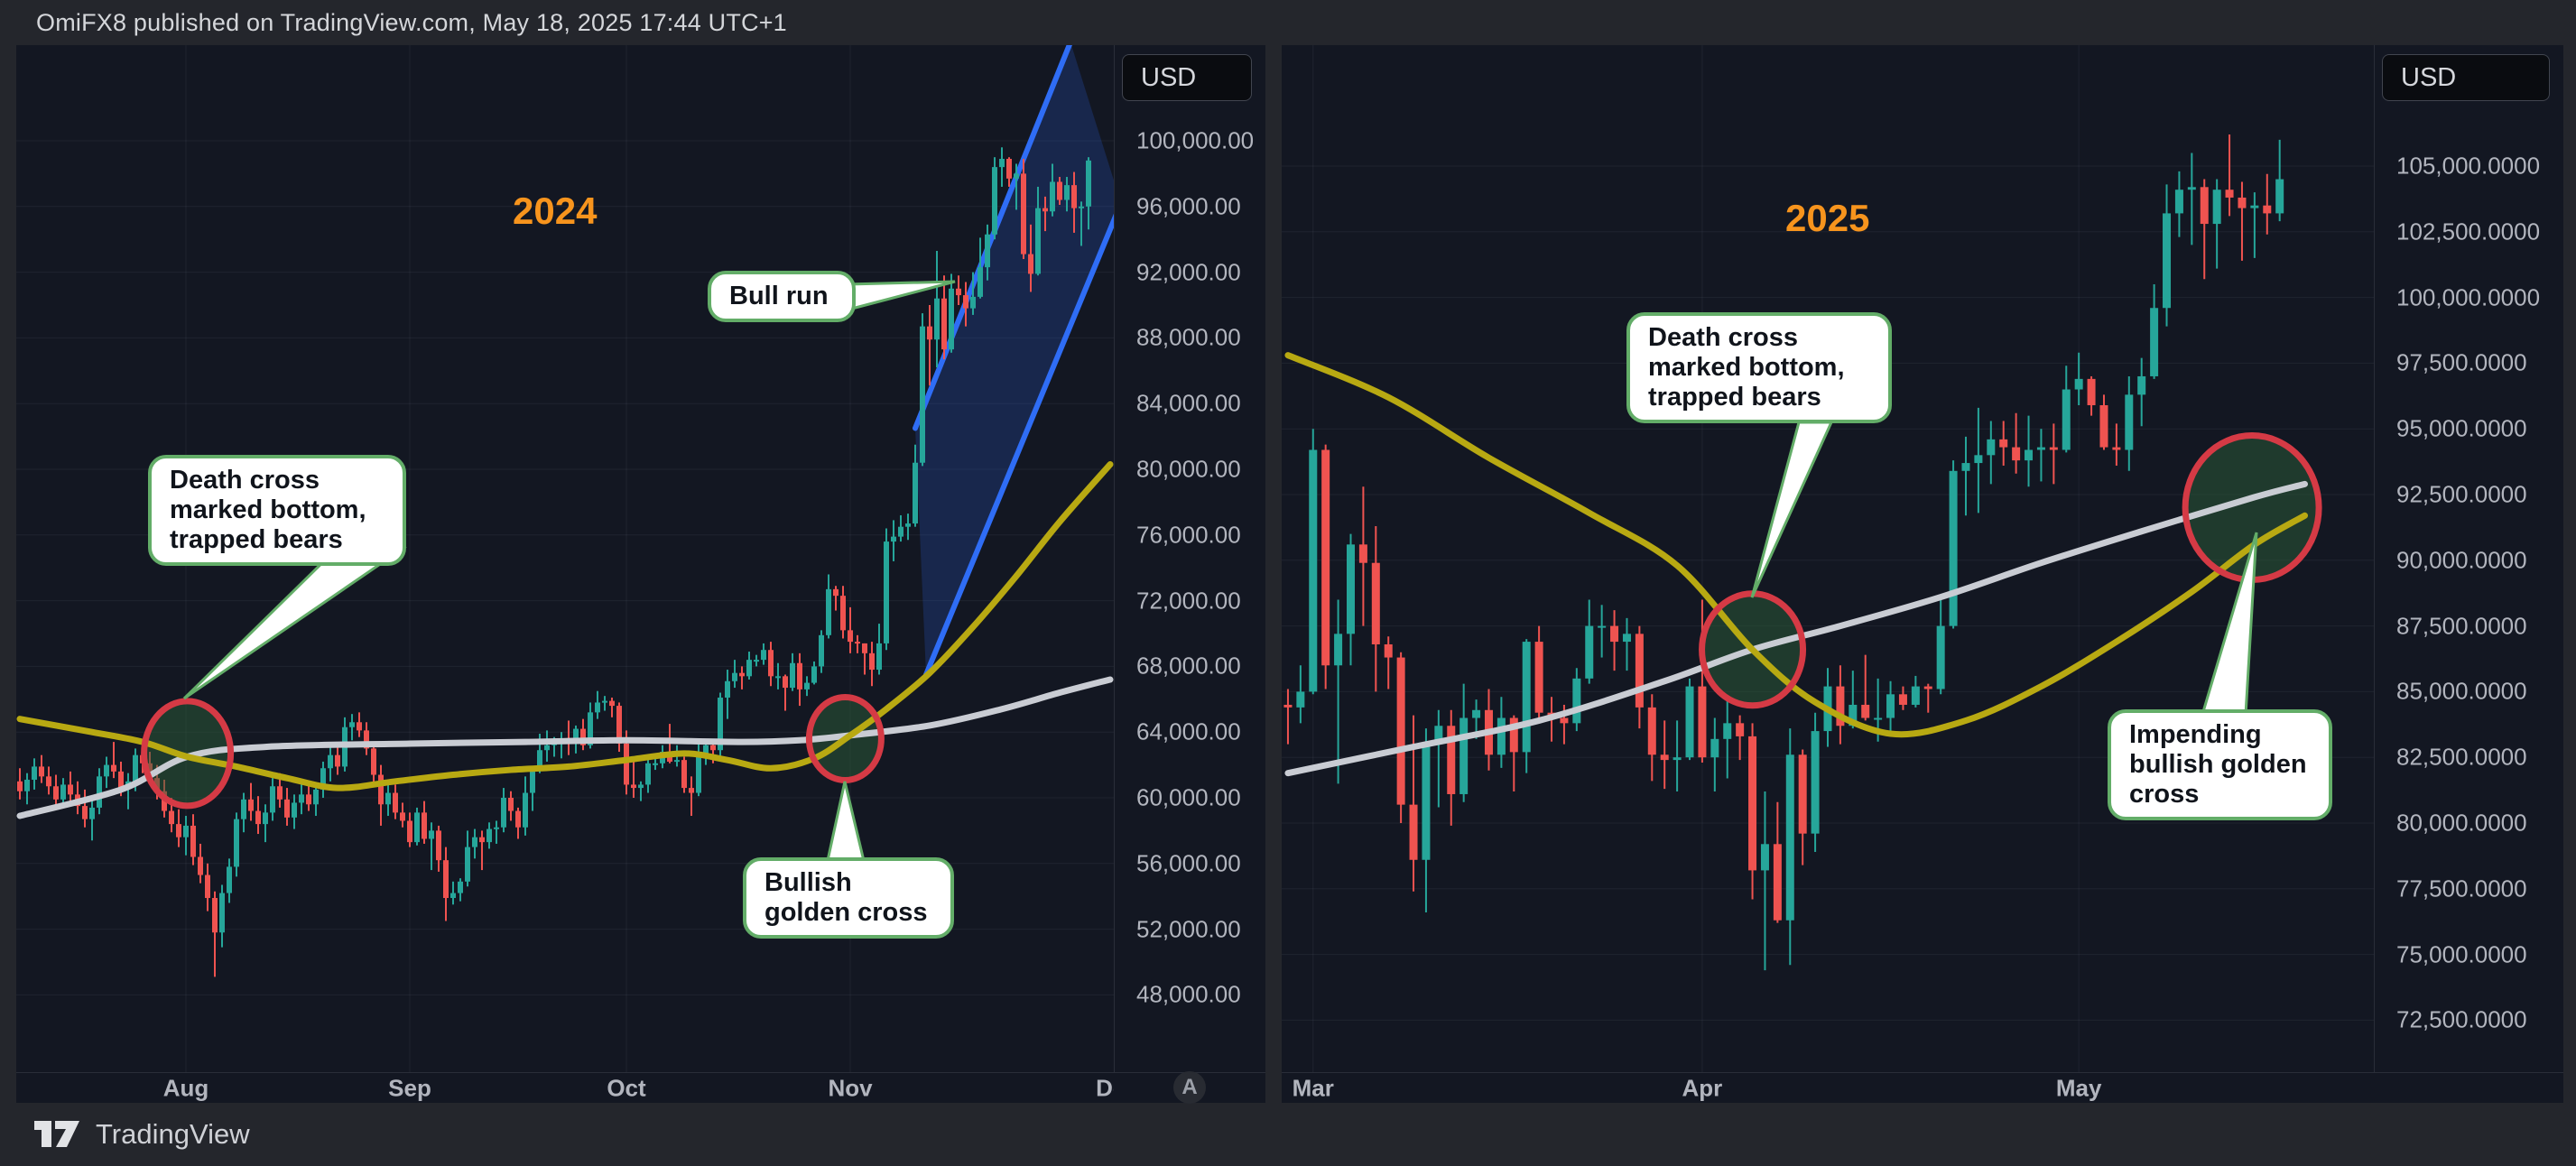 The height and width of the screenshot is (1166, 2576). I want to click on price-tick-label: 60,000.00, so click(1188, 797).